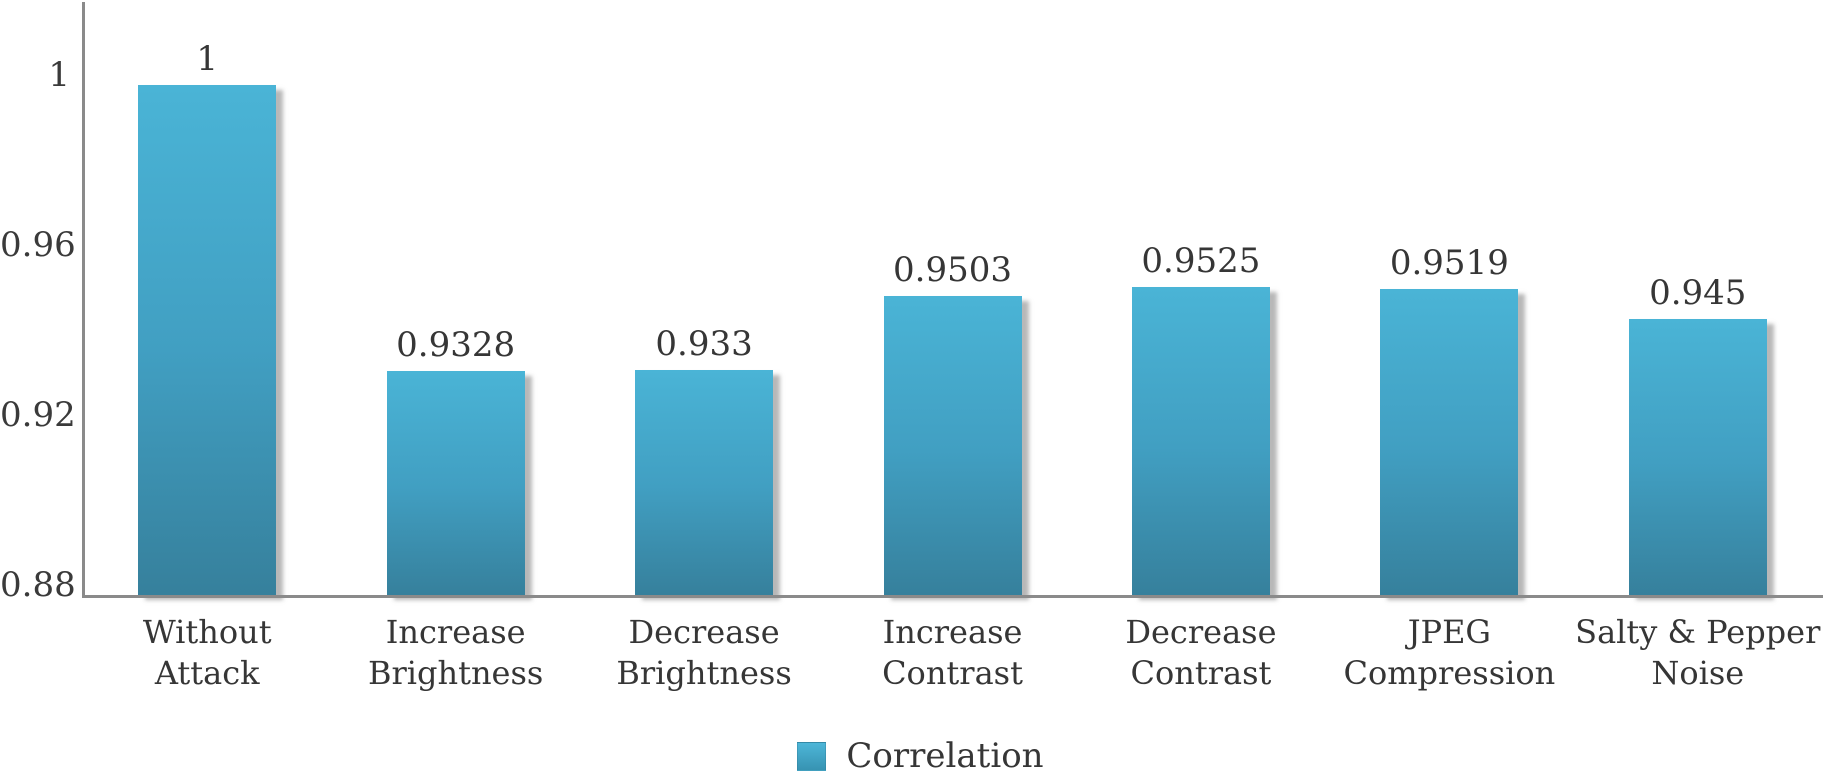 The image size is (1841, 784). Describe the element at coordinates (38, 415) in the screenshot. I see `y-tick-label: 0.92` at that location.